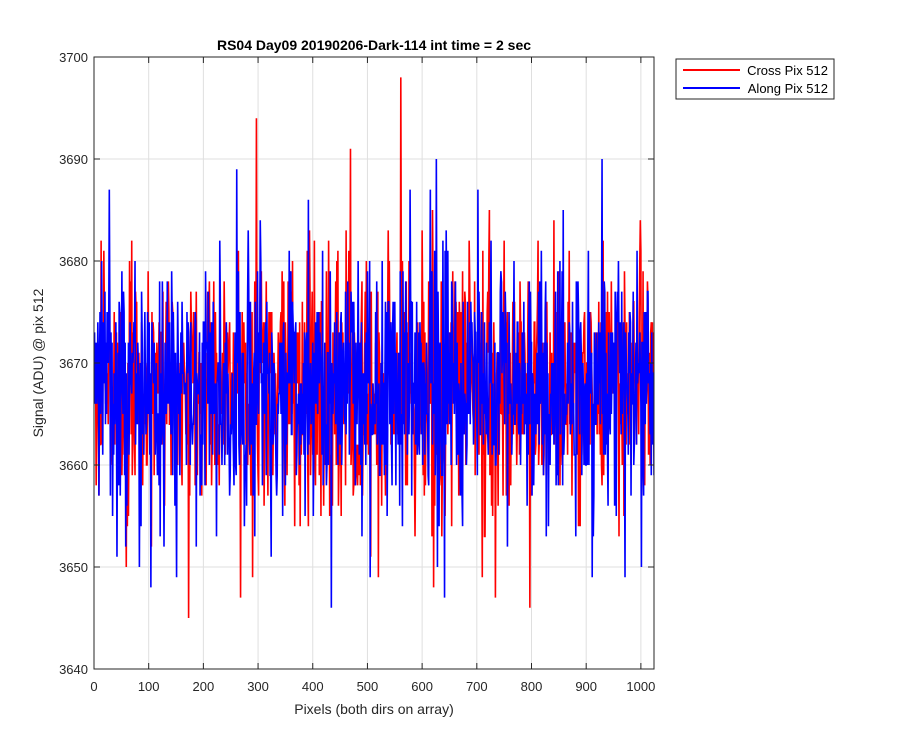 The width and height of the screenshot is (900, 750). Describe the element at coordinates (258, 686) in the screenshot. I see `x-tick-label: 300` at that location.